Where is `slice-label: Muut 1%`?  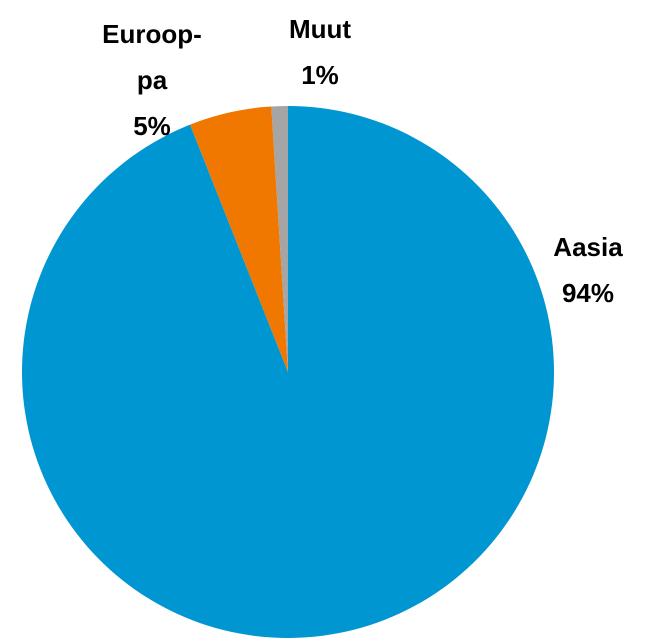
slice-label: Muut 1% is located at coordinates (320, 52).